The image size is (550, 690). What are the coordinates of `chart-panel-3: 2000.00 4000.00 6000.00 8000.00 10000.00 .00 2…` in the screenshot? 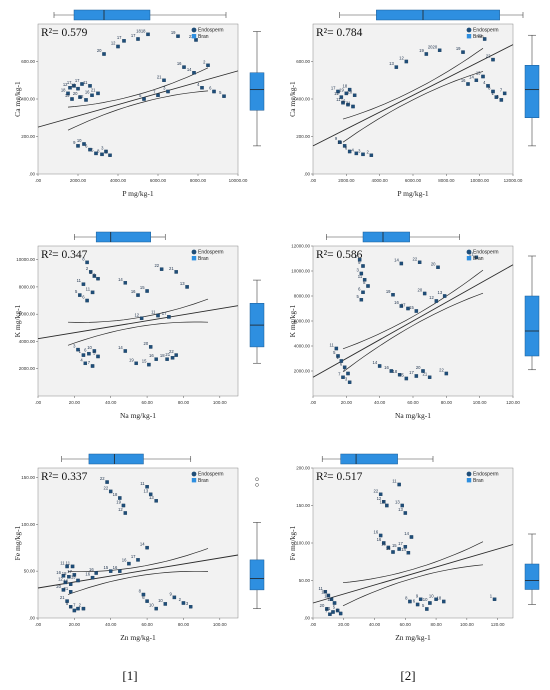 It's located at (139, 325).